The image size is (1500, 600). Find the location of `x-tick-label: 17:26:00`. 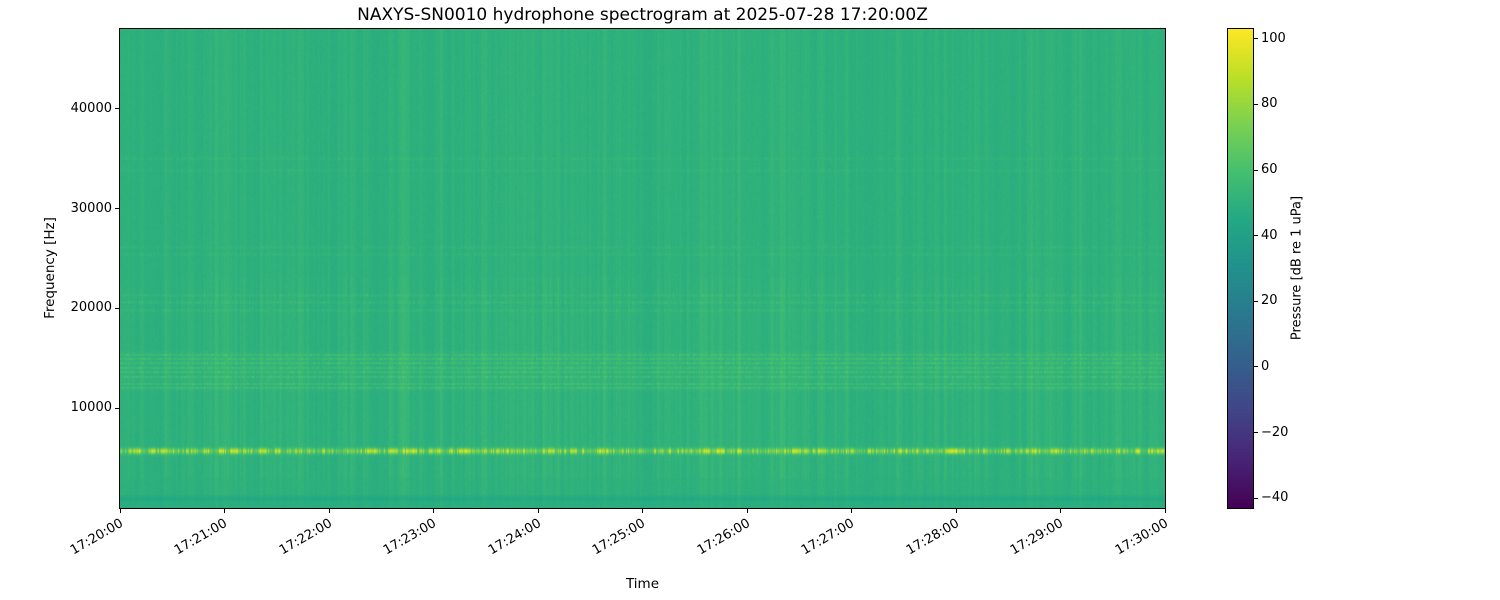

x-tick-label: 17:26:00 is located at coordinates (723, 537).